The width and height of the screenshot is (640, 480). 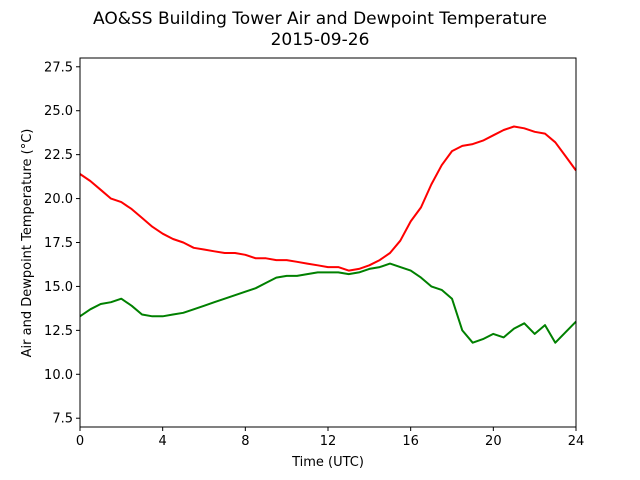 I want to click on x-tick-label-5: 20, so click(x=493, y=441).